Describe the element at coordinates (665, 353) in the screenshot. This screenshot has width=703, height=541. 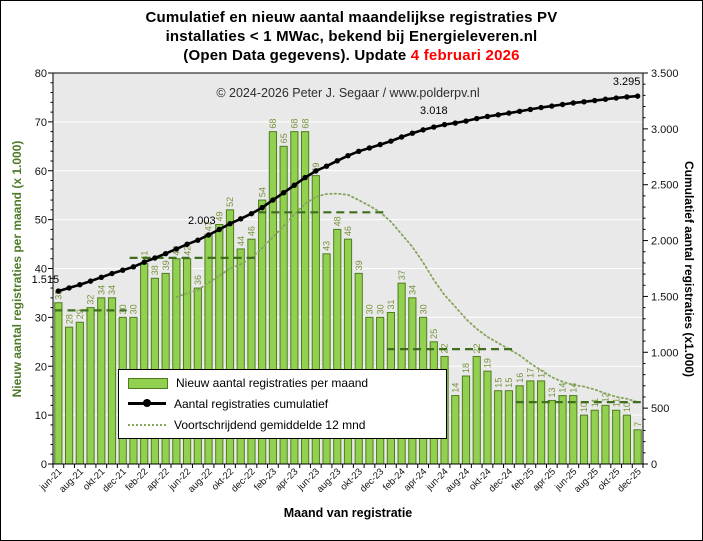
I see `svg-text: 1.000` at that location.